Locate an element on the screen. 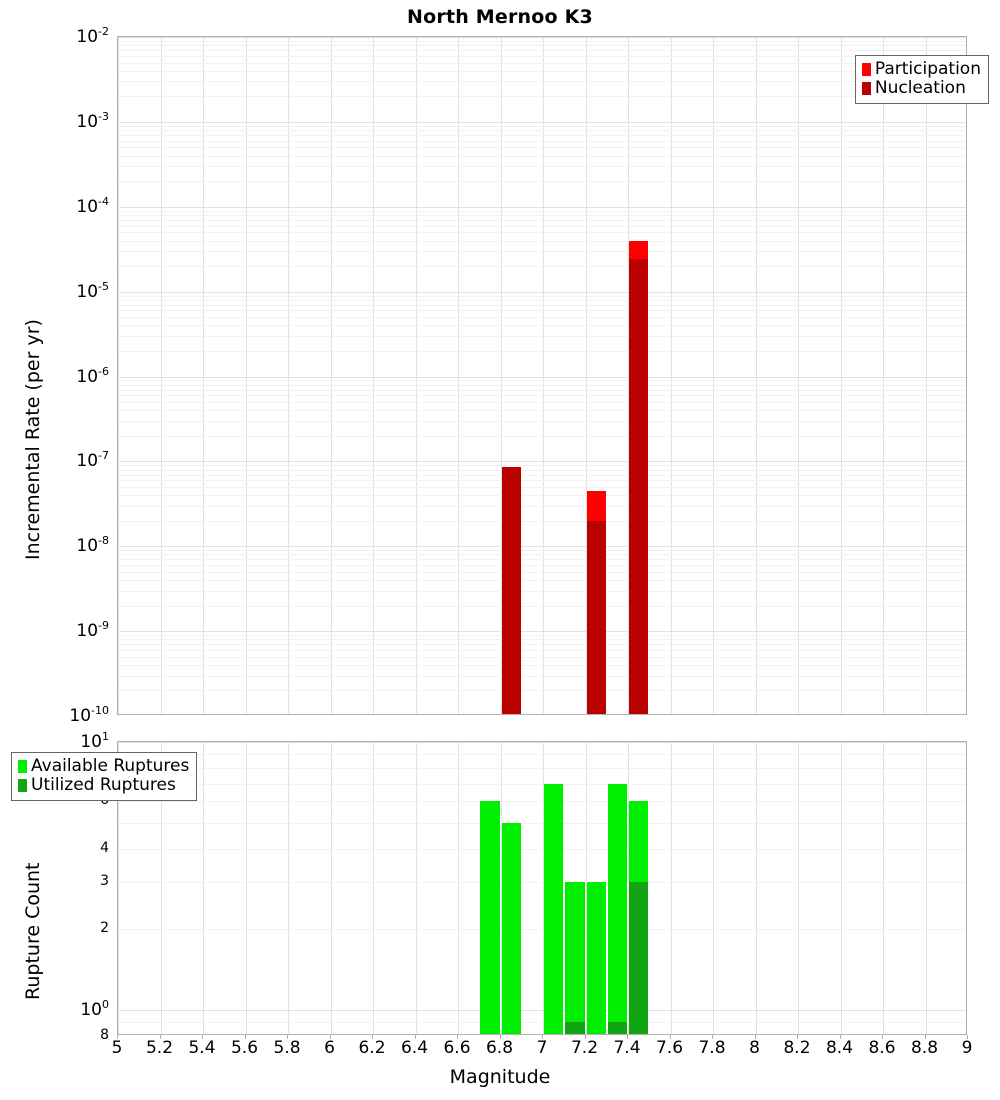 This screenshot has height=1100, width=1000. y-tick-label: 10⁻² is located at coordinates (92, 36).